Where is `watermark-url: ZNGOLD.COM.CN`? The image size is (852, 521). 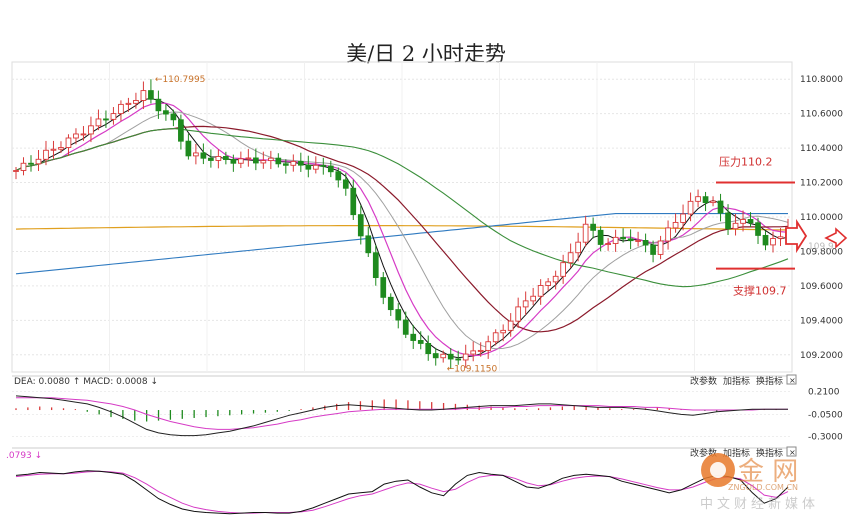
watermark-url: ZNGOLD.COM.CN is located at coordinates (763, 487).